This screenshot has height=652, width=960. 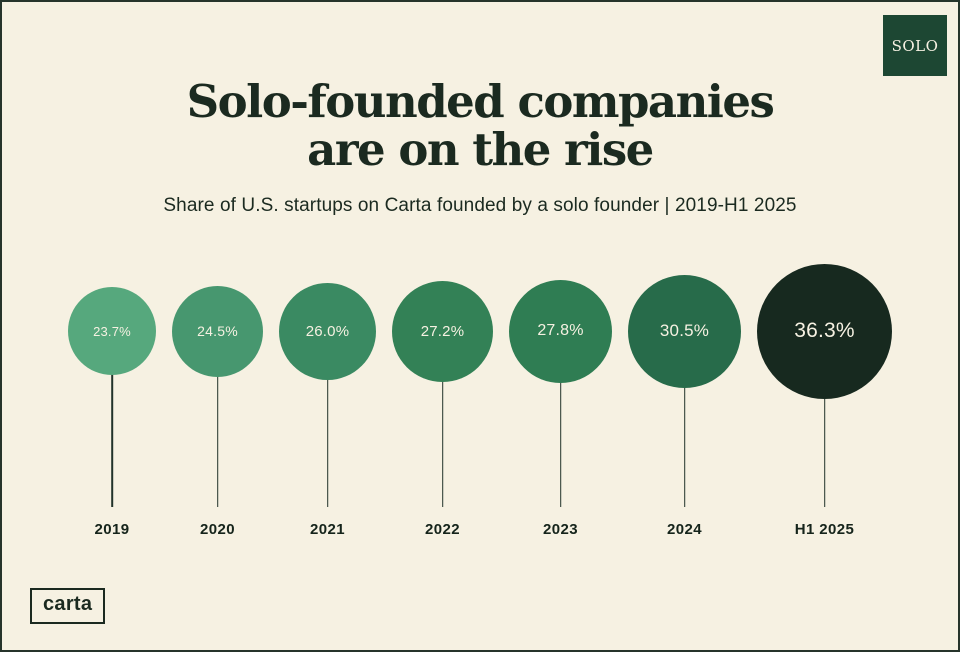 What do you see at coordinates (480, 101) in the screenshot?
I see `title-line-1: Solo-founded companies` at bounding box center [480, 101].